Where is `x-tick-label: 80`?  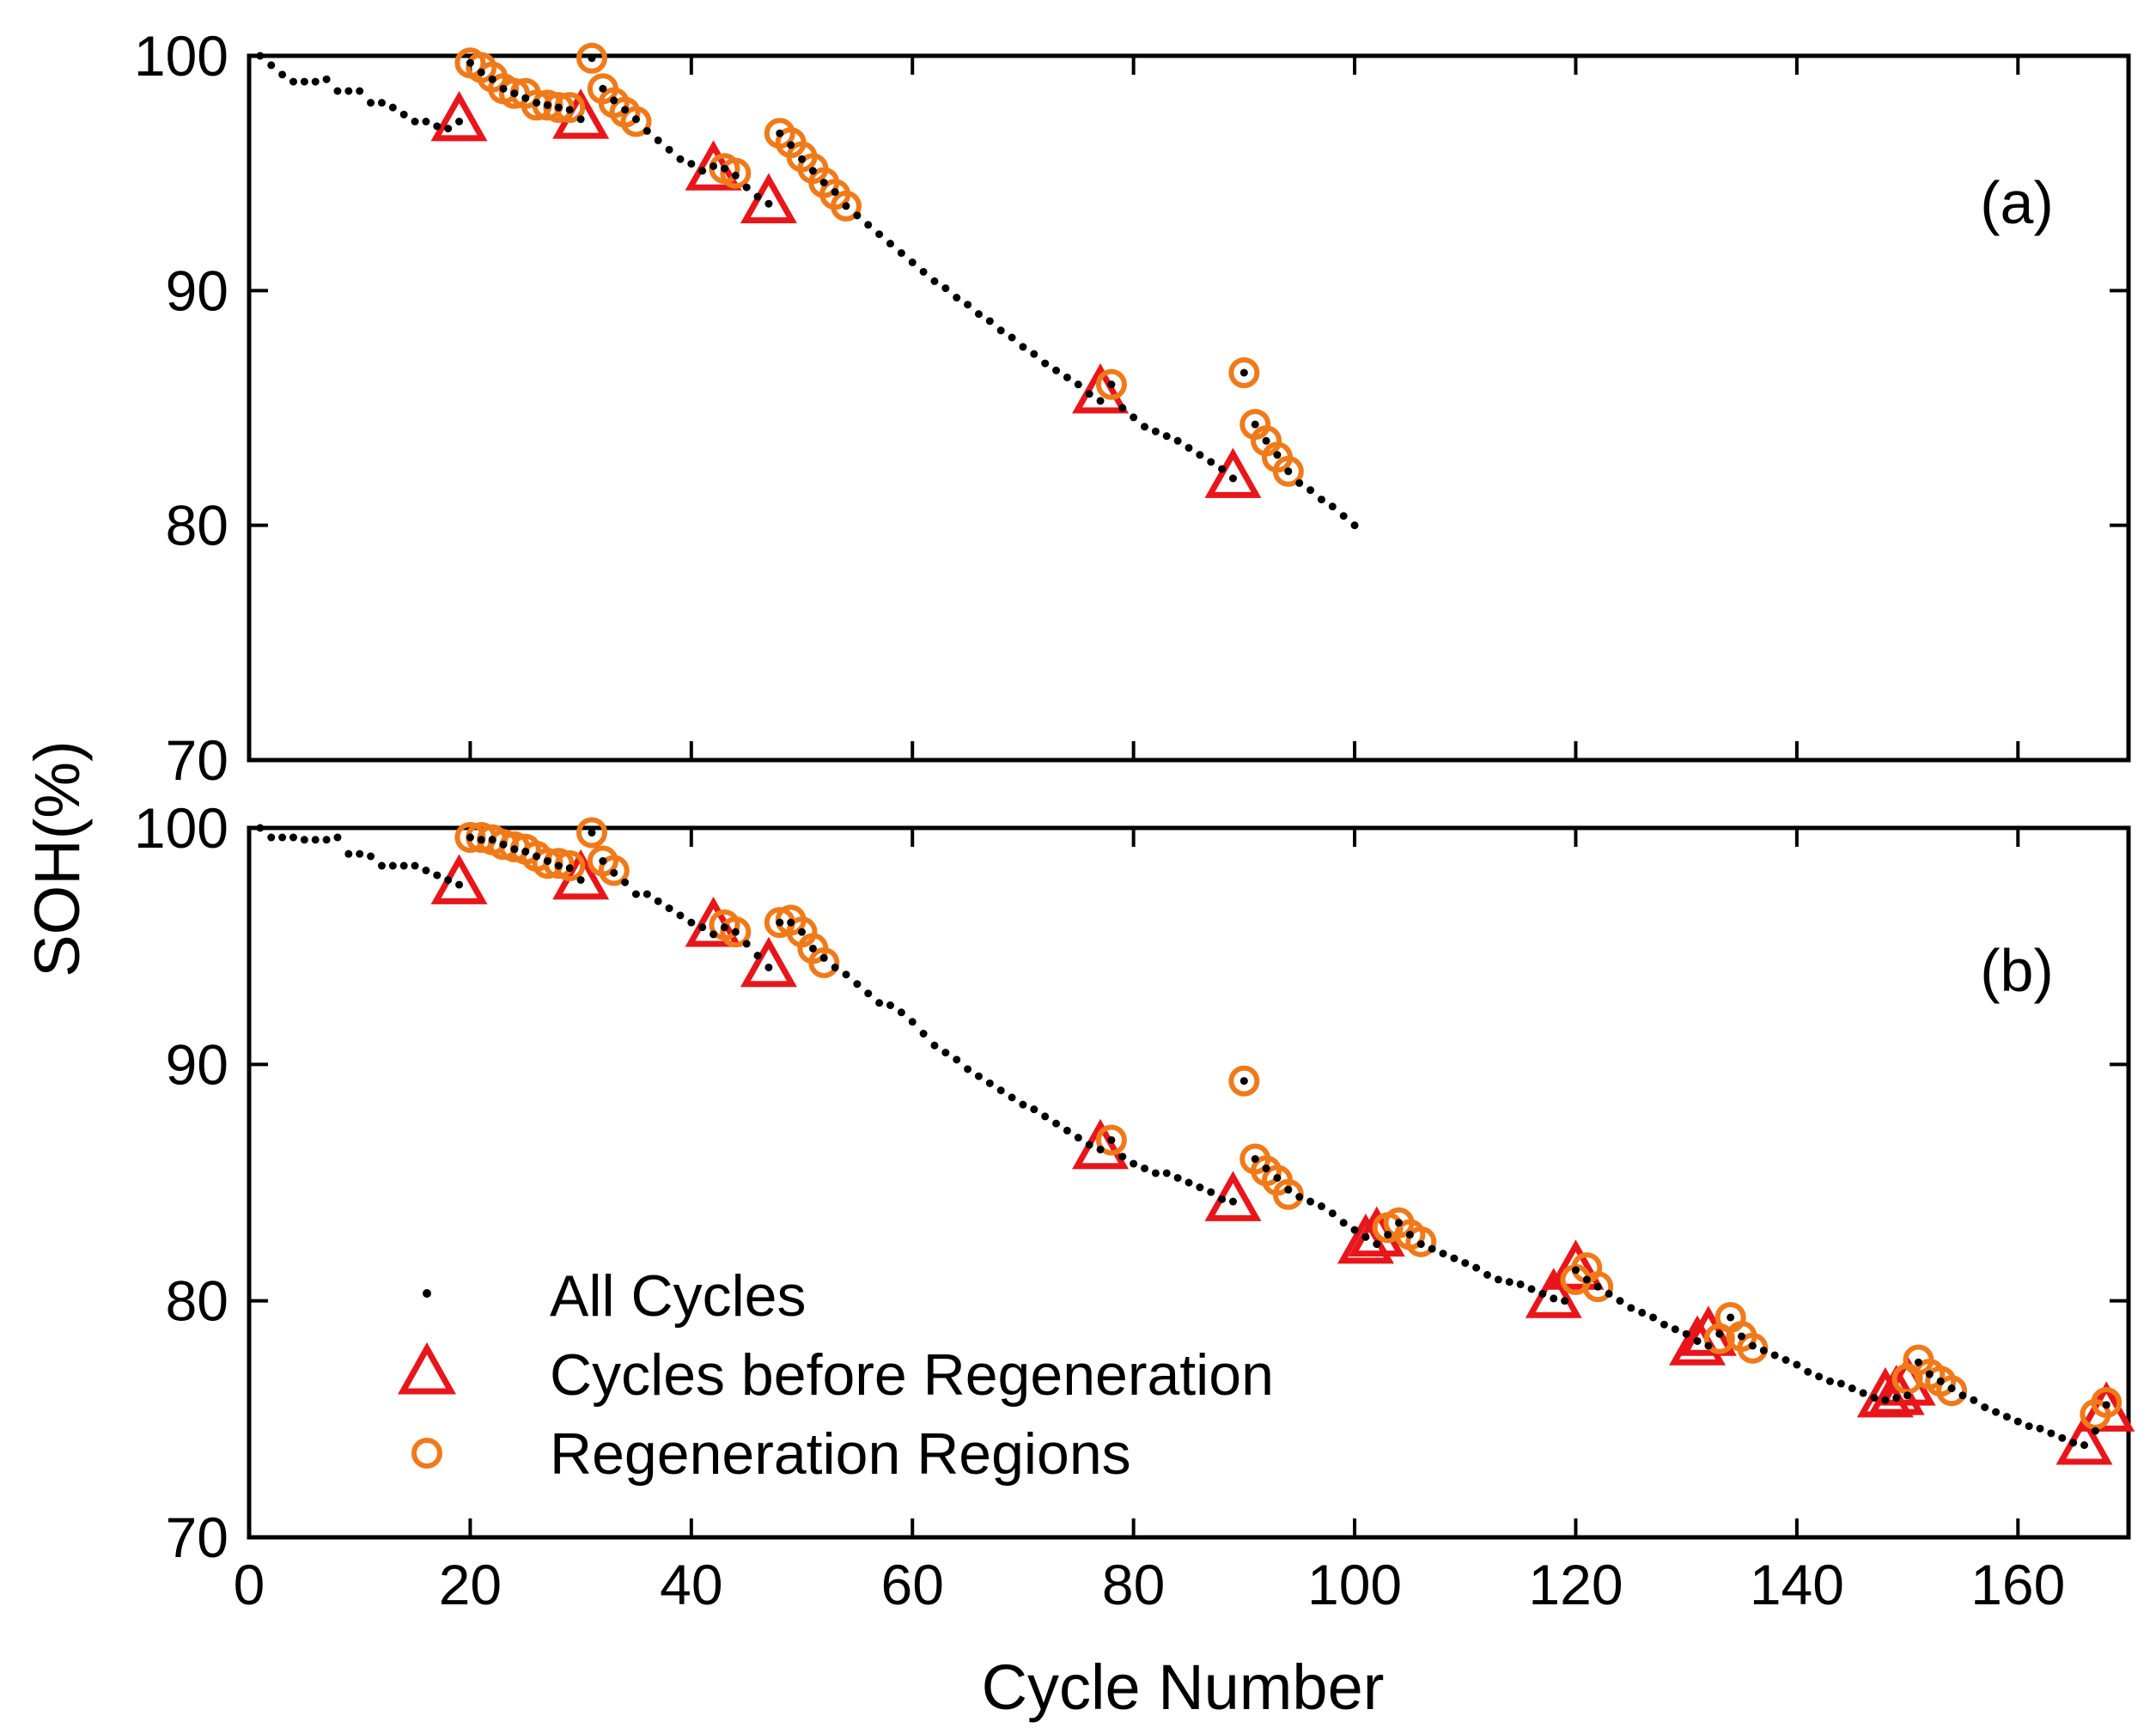
x-tick-label: 80 is located at coordinates (1133, 1584).